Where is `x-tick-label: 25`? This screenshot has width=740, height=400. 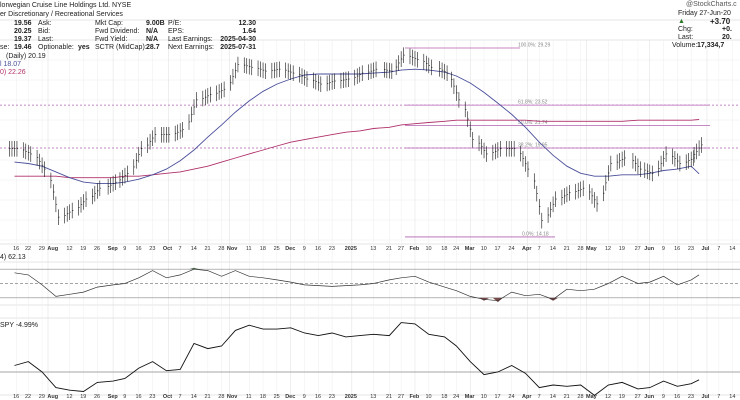 x-tick-label: 25 is located at coordinates (277, 397).